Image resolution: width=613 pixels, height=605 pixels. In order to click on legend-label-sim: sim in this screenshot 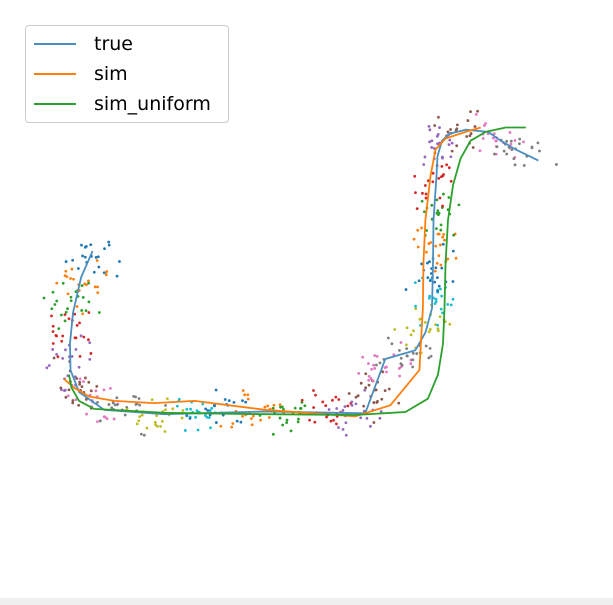, I will do `click(111, 74)`.